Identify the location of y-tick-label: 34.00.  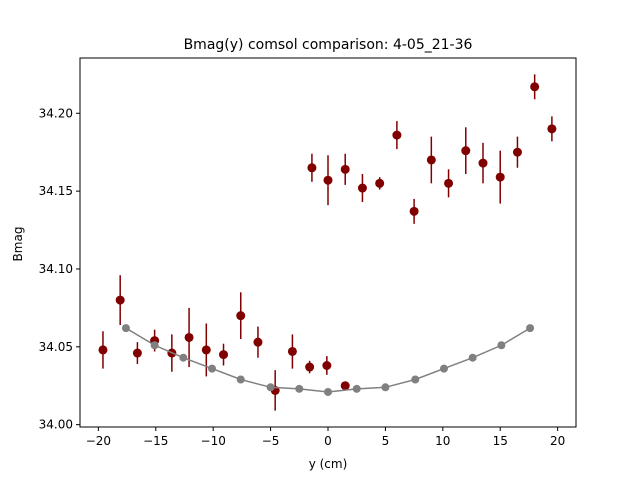
(56, 425).